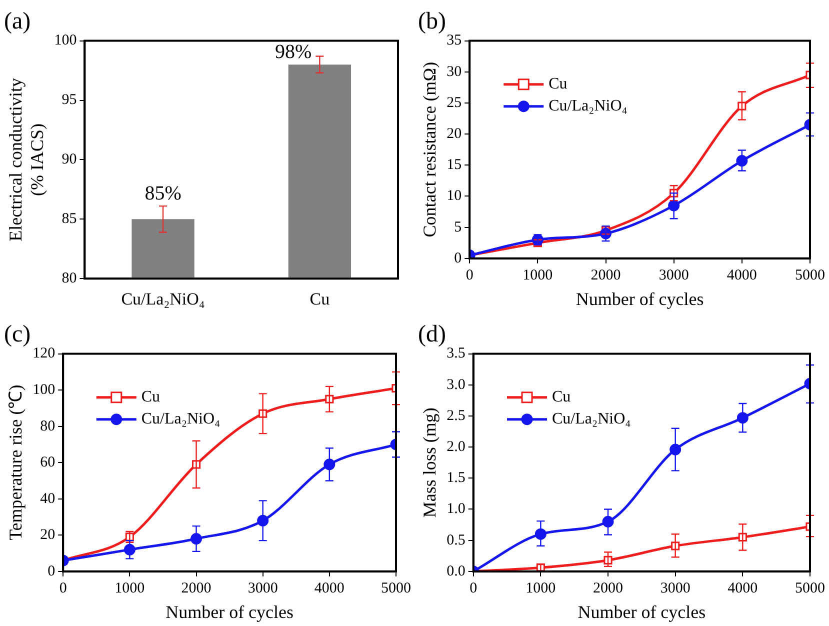  Describe the element at coordinates (430, 463) in the screenshot. I see `y-axis-title: Mass loss (mg)` at that location.